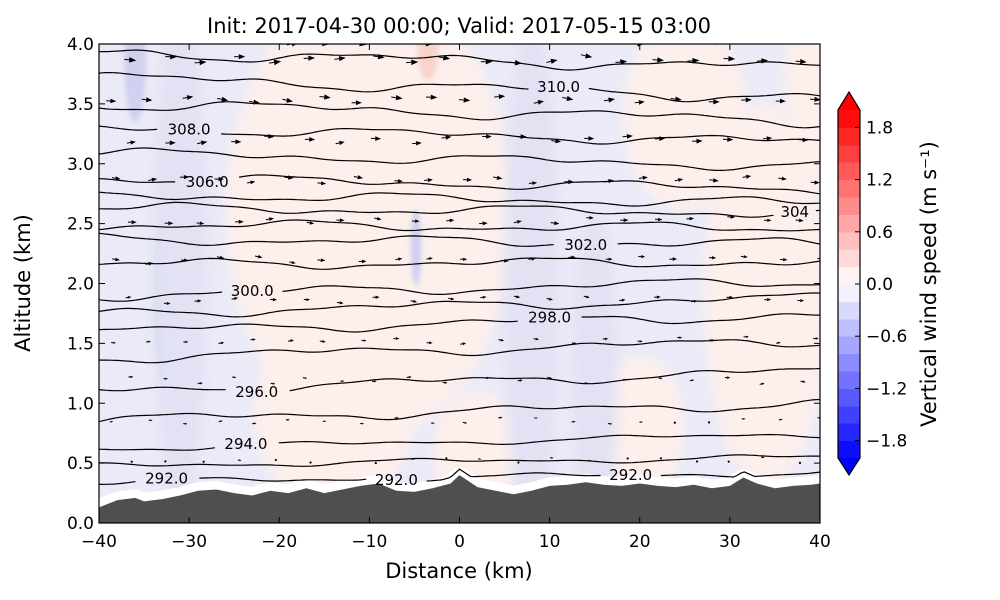  I want to click on y-tick-label: 1.5, so click(80, 344).